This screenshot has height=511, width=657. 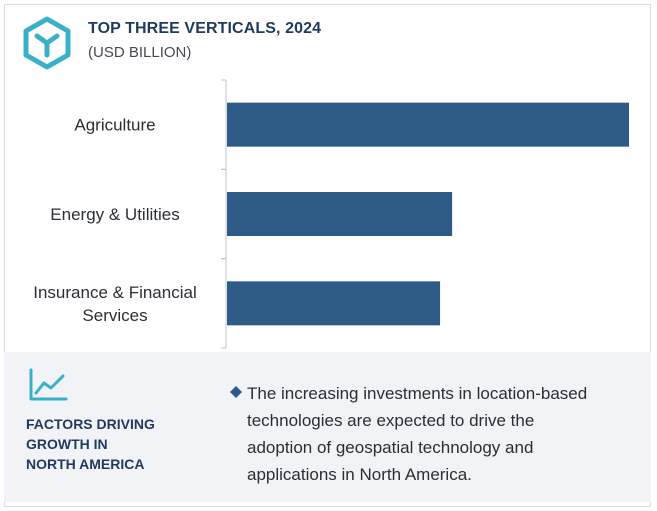 I want to click on description-line: adoption of geospatial technology and, so click(x=390, y=447).